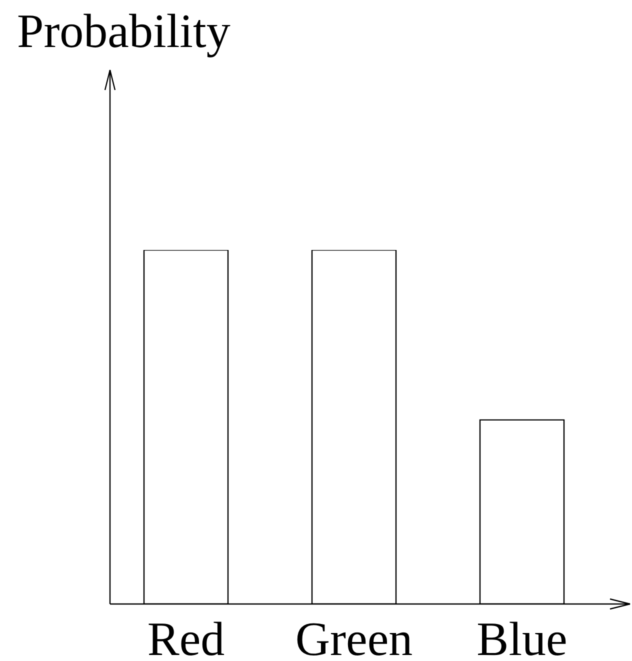 This screenshot has height=661, width=632. Describe the element at coordinates (522, 637) in the screenshot. I see `x-tick-label: Blue` at that location.